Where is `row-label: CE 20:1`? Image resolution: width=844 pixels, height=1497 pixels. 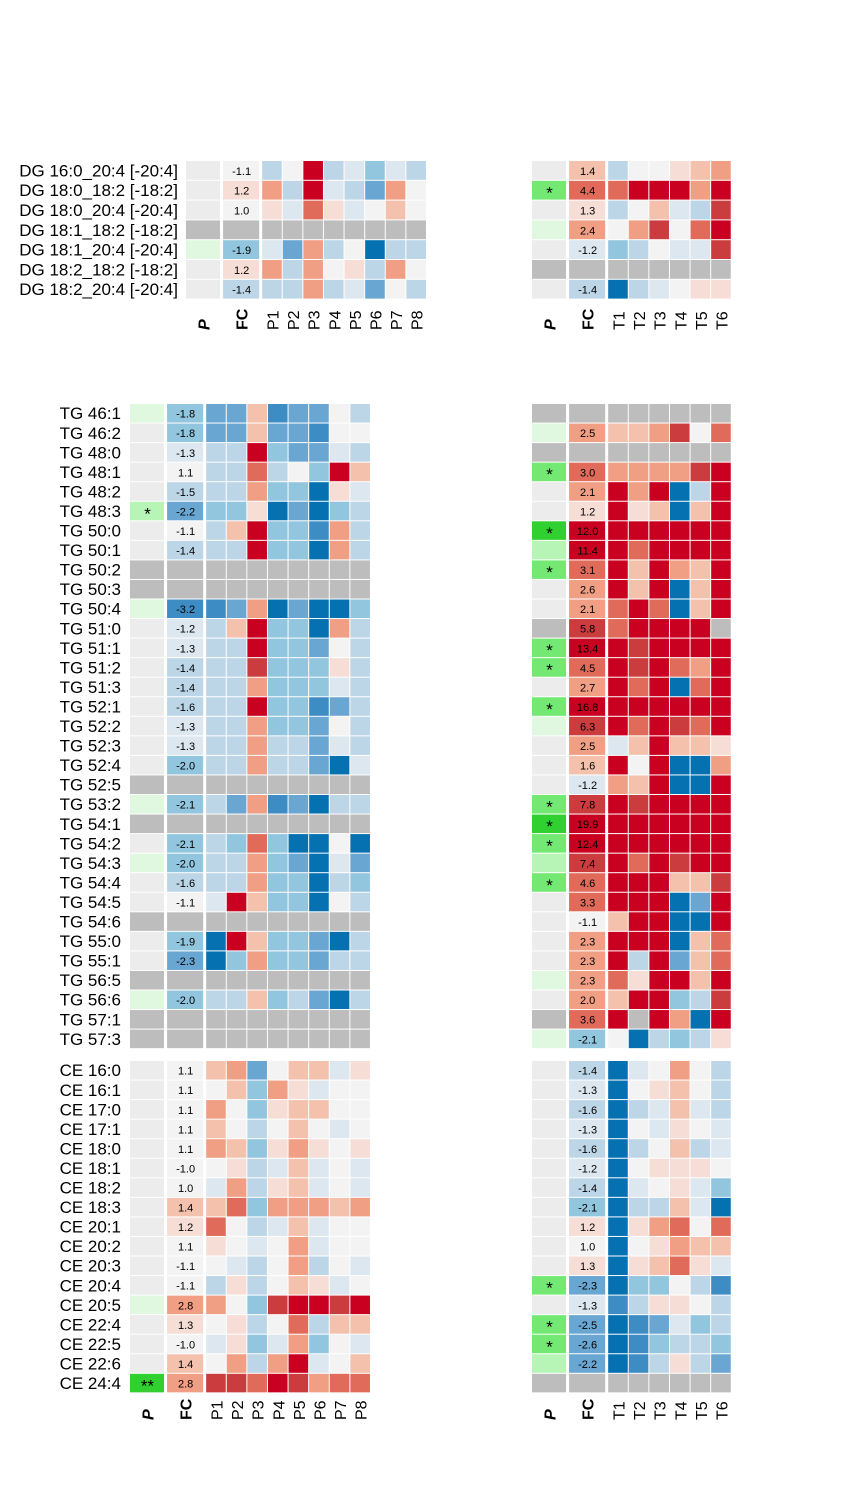
row-label: CE 20:1 is located at coordinates (90, 1227).